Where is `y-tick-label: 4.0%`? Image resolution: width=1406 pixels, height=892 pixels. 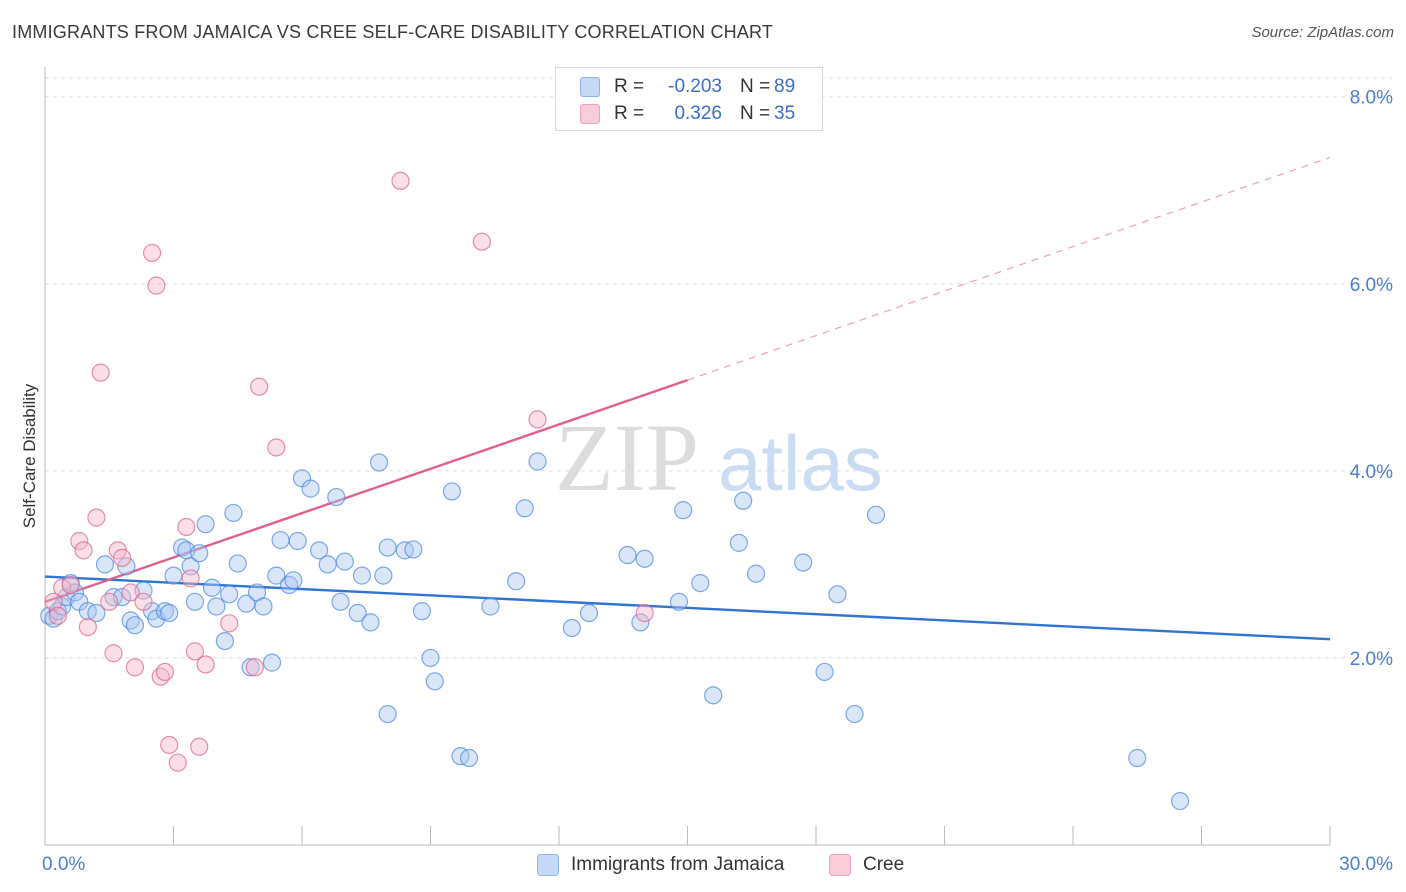
y-tick-label: 4.0% is located at coordinates (1371, 472).